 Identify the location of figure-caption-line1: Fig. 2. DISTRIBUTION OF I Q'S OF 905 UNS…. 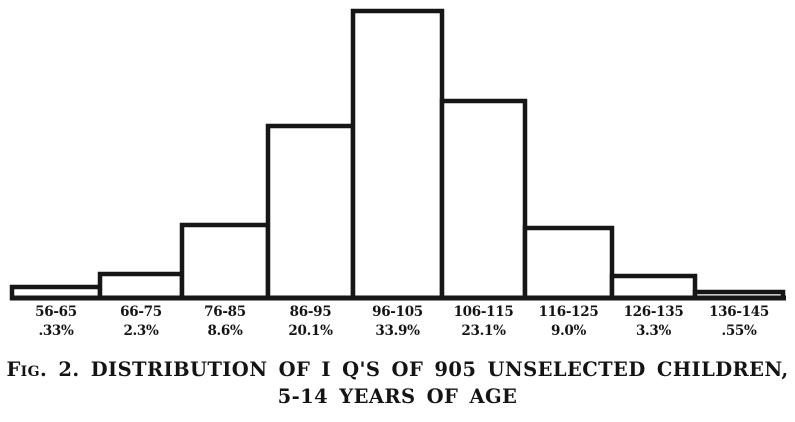
(397, 369).